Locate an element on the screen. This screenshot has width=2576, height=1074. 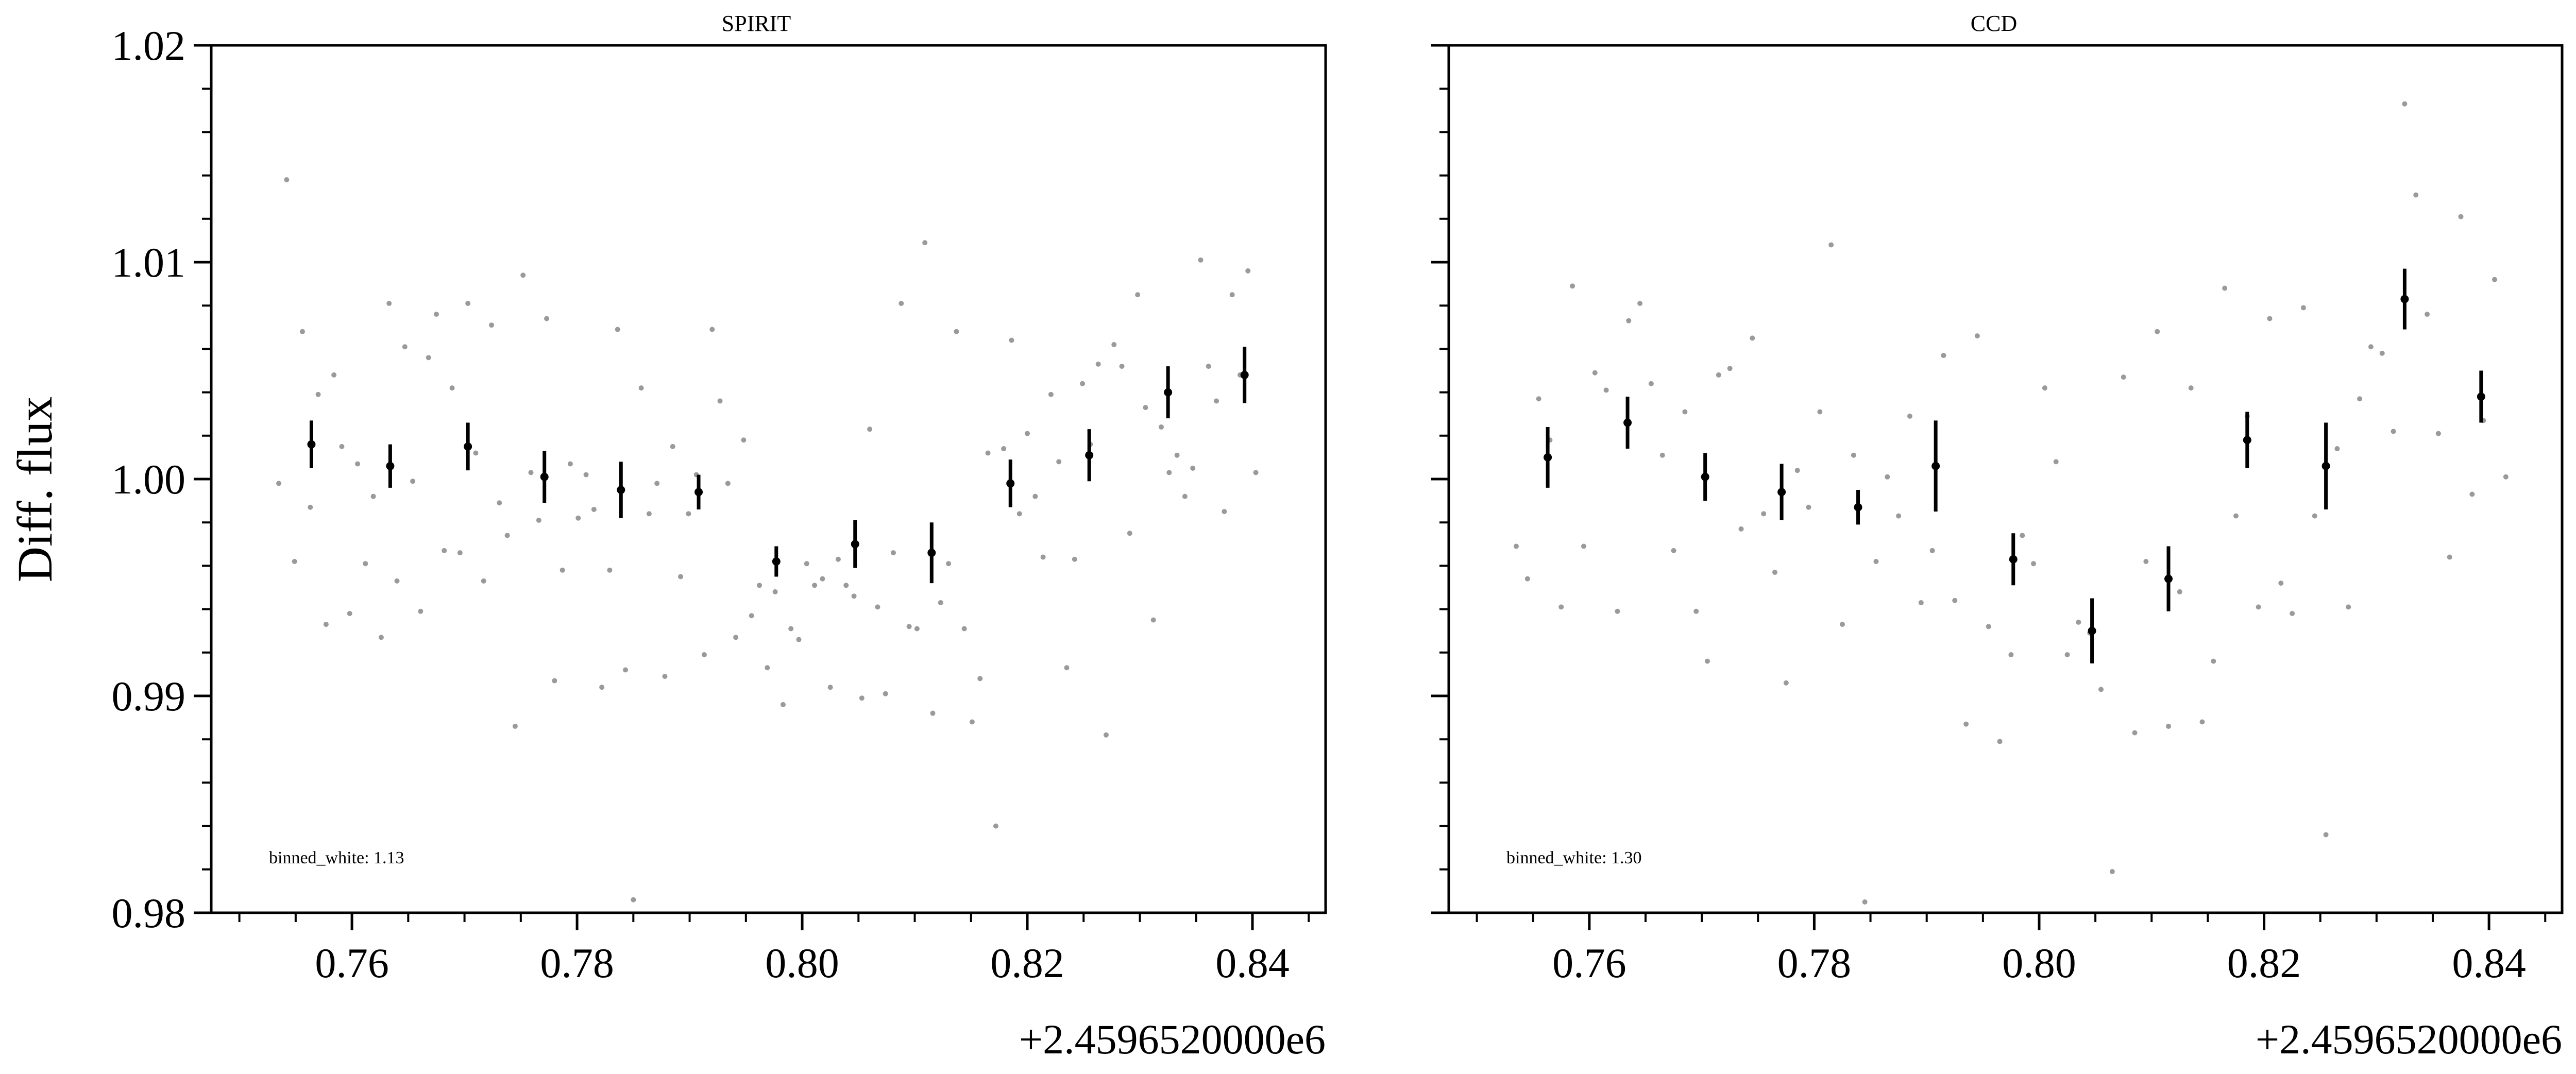
ccd-x-tick-label: 0.76 is located at coordinates (1589, 963).